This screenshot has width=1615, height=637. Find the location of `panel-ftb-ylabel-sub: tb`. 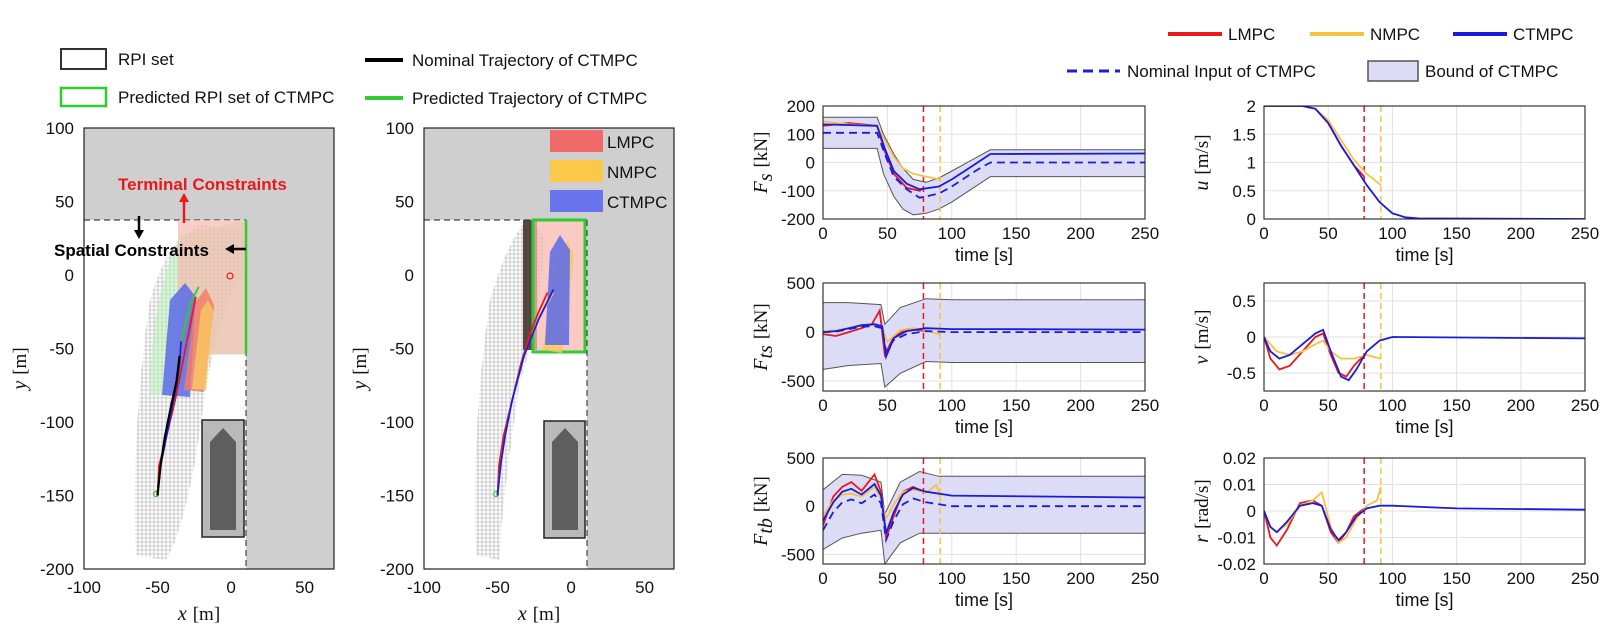

panel-ftb-ylabel-sub: tb is located at coordinates (766, 526).